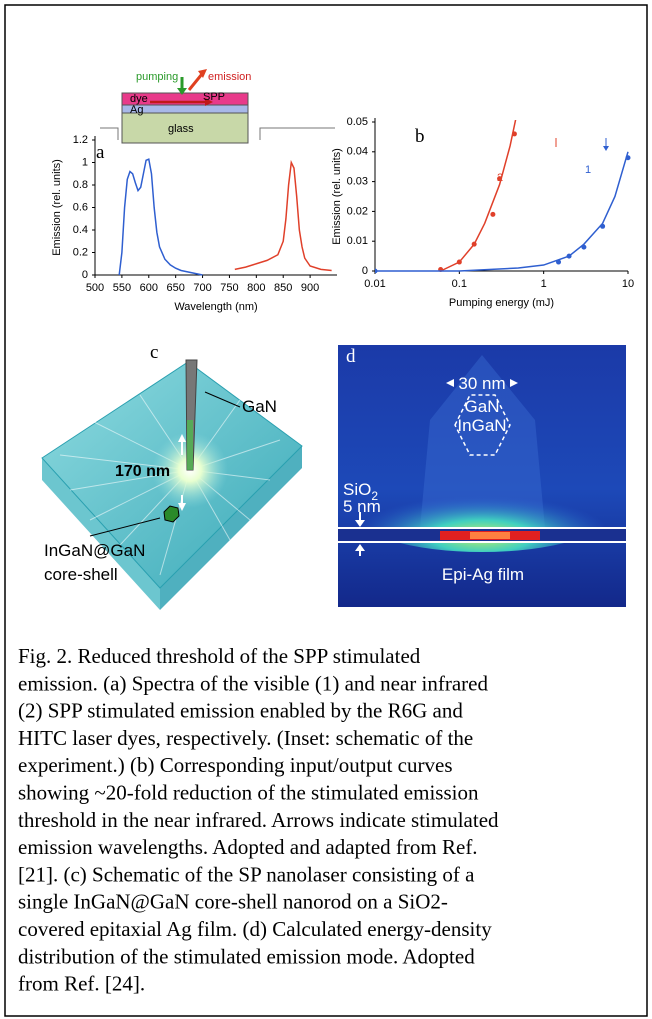 This screenshot has height=1019, width=652. Describe the element at coordinates (588, 170) in the screenshot. I see `series-label: 1` at that location.